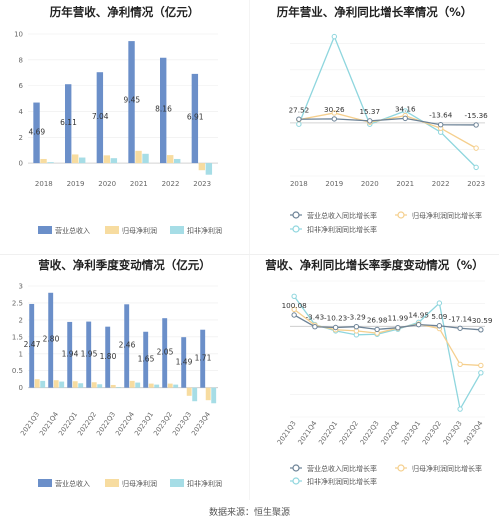 The height and width of the screenshot is (523, 499). Describe the element at coordinates (21, 388) in the screenshot. I see `y-tick-label: 0` at that location.